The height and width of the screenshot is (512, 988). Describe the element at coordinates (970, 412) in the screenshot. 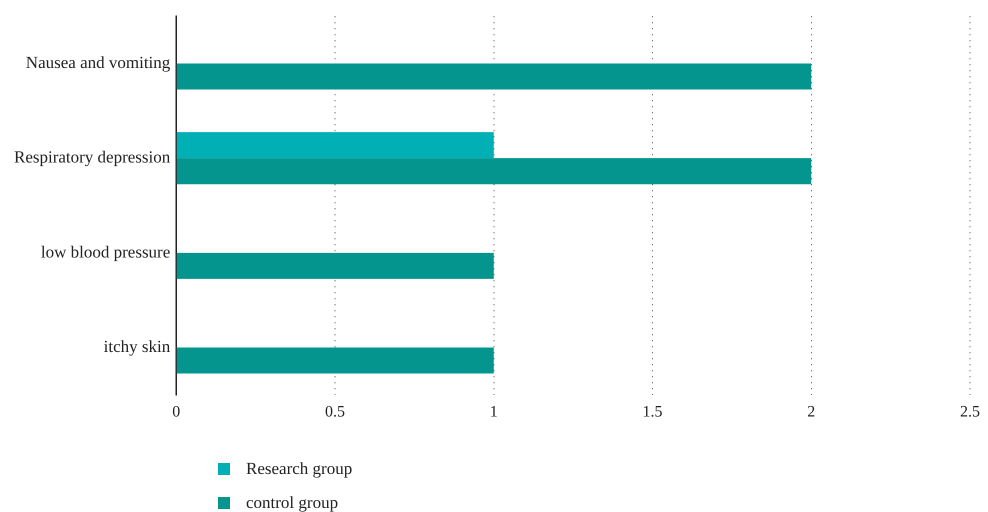

I see `x-tick-label: 2.5` at that location.